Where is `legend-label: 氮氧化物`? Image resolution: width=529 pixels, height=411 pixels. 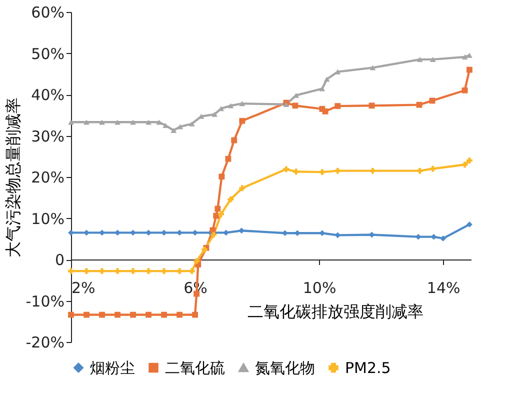 legend-label: 氮氧化物 is located at coordinates (285, 367).